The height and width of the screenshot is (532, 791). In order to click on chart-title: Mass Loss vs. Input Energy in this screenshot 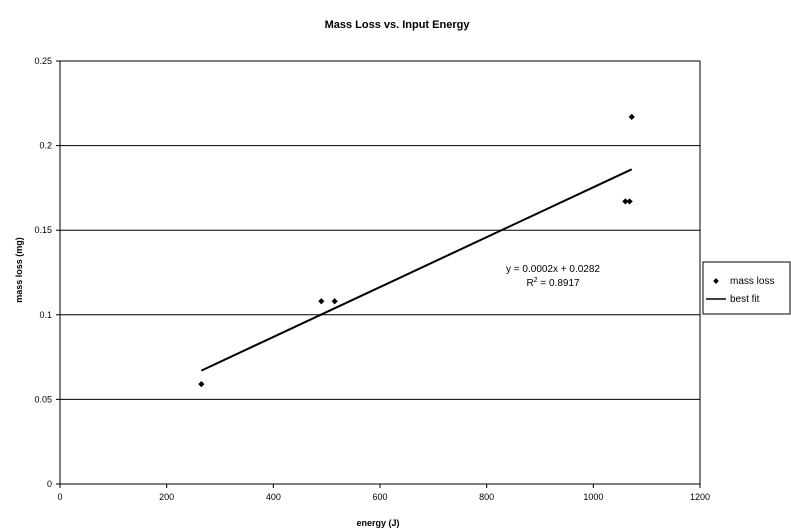, I will do `click(398, 25)`.